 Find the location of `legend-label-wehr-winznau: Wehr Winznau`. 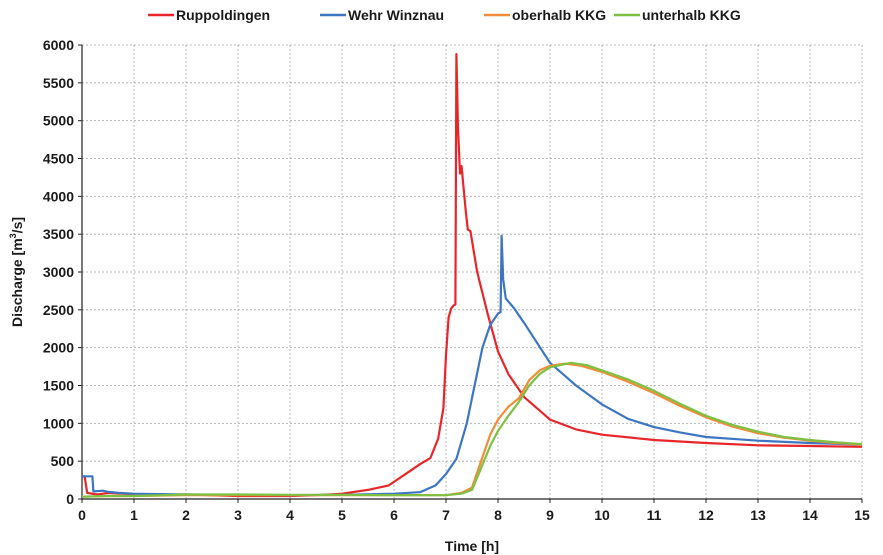

legend-label-wehr-winznau: Wehr Winznau is located at coordinates (396, 15).